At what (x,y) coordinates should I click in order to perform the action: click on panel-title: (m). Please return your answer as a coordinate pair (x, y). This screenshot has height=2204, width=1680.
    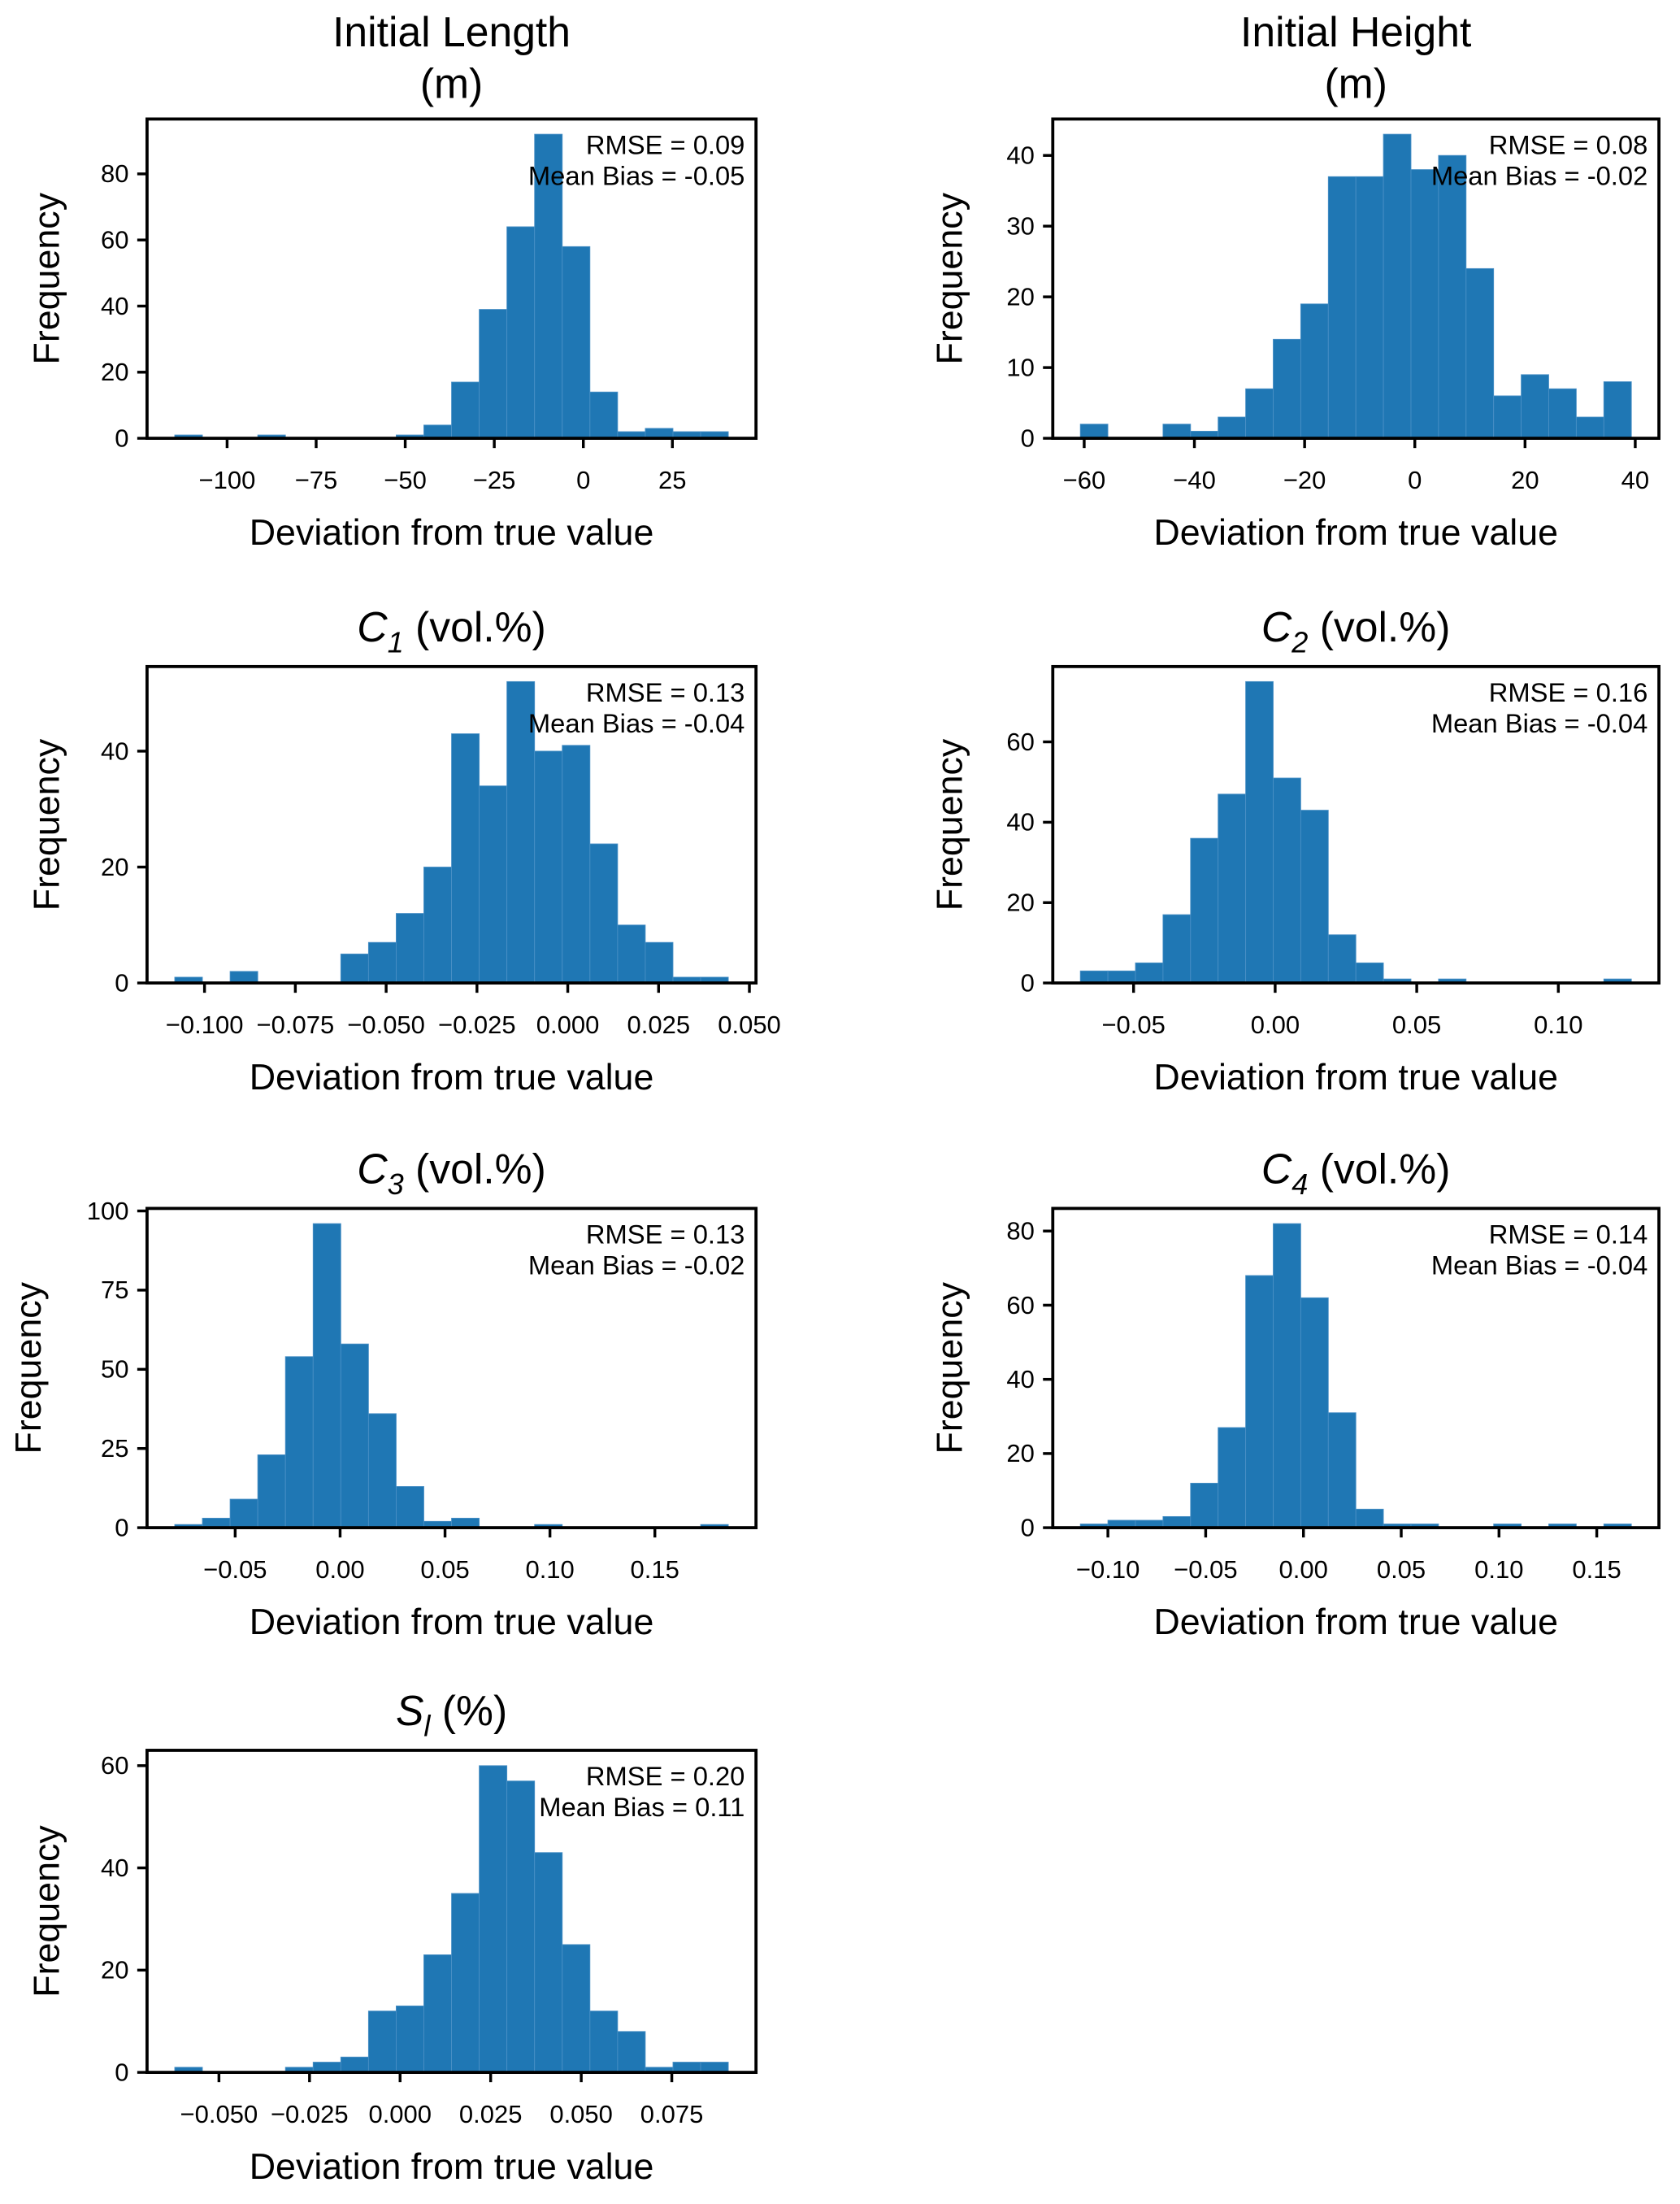
    Looking at the image, I should click on (451, 83).